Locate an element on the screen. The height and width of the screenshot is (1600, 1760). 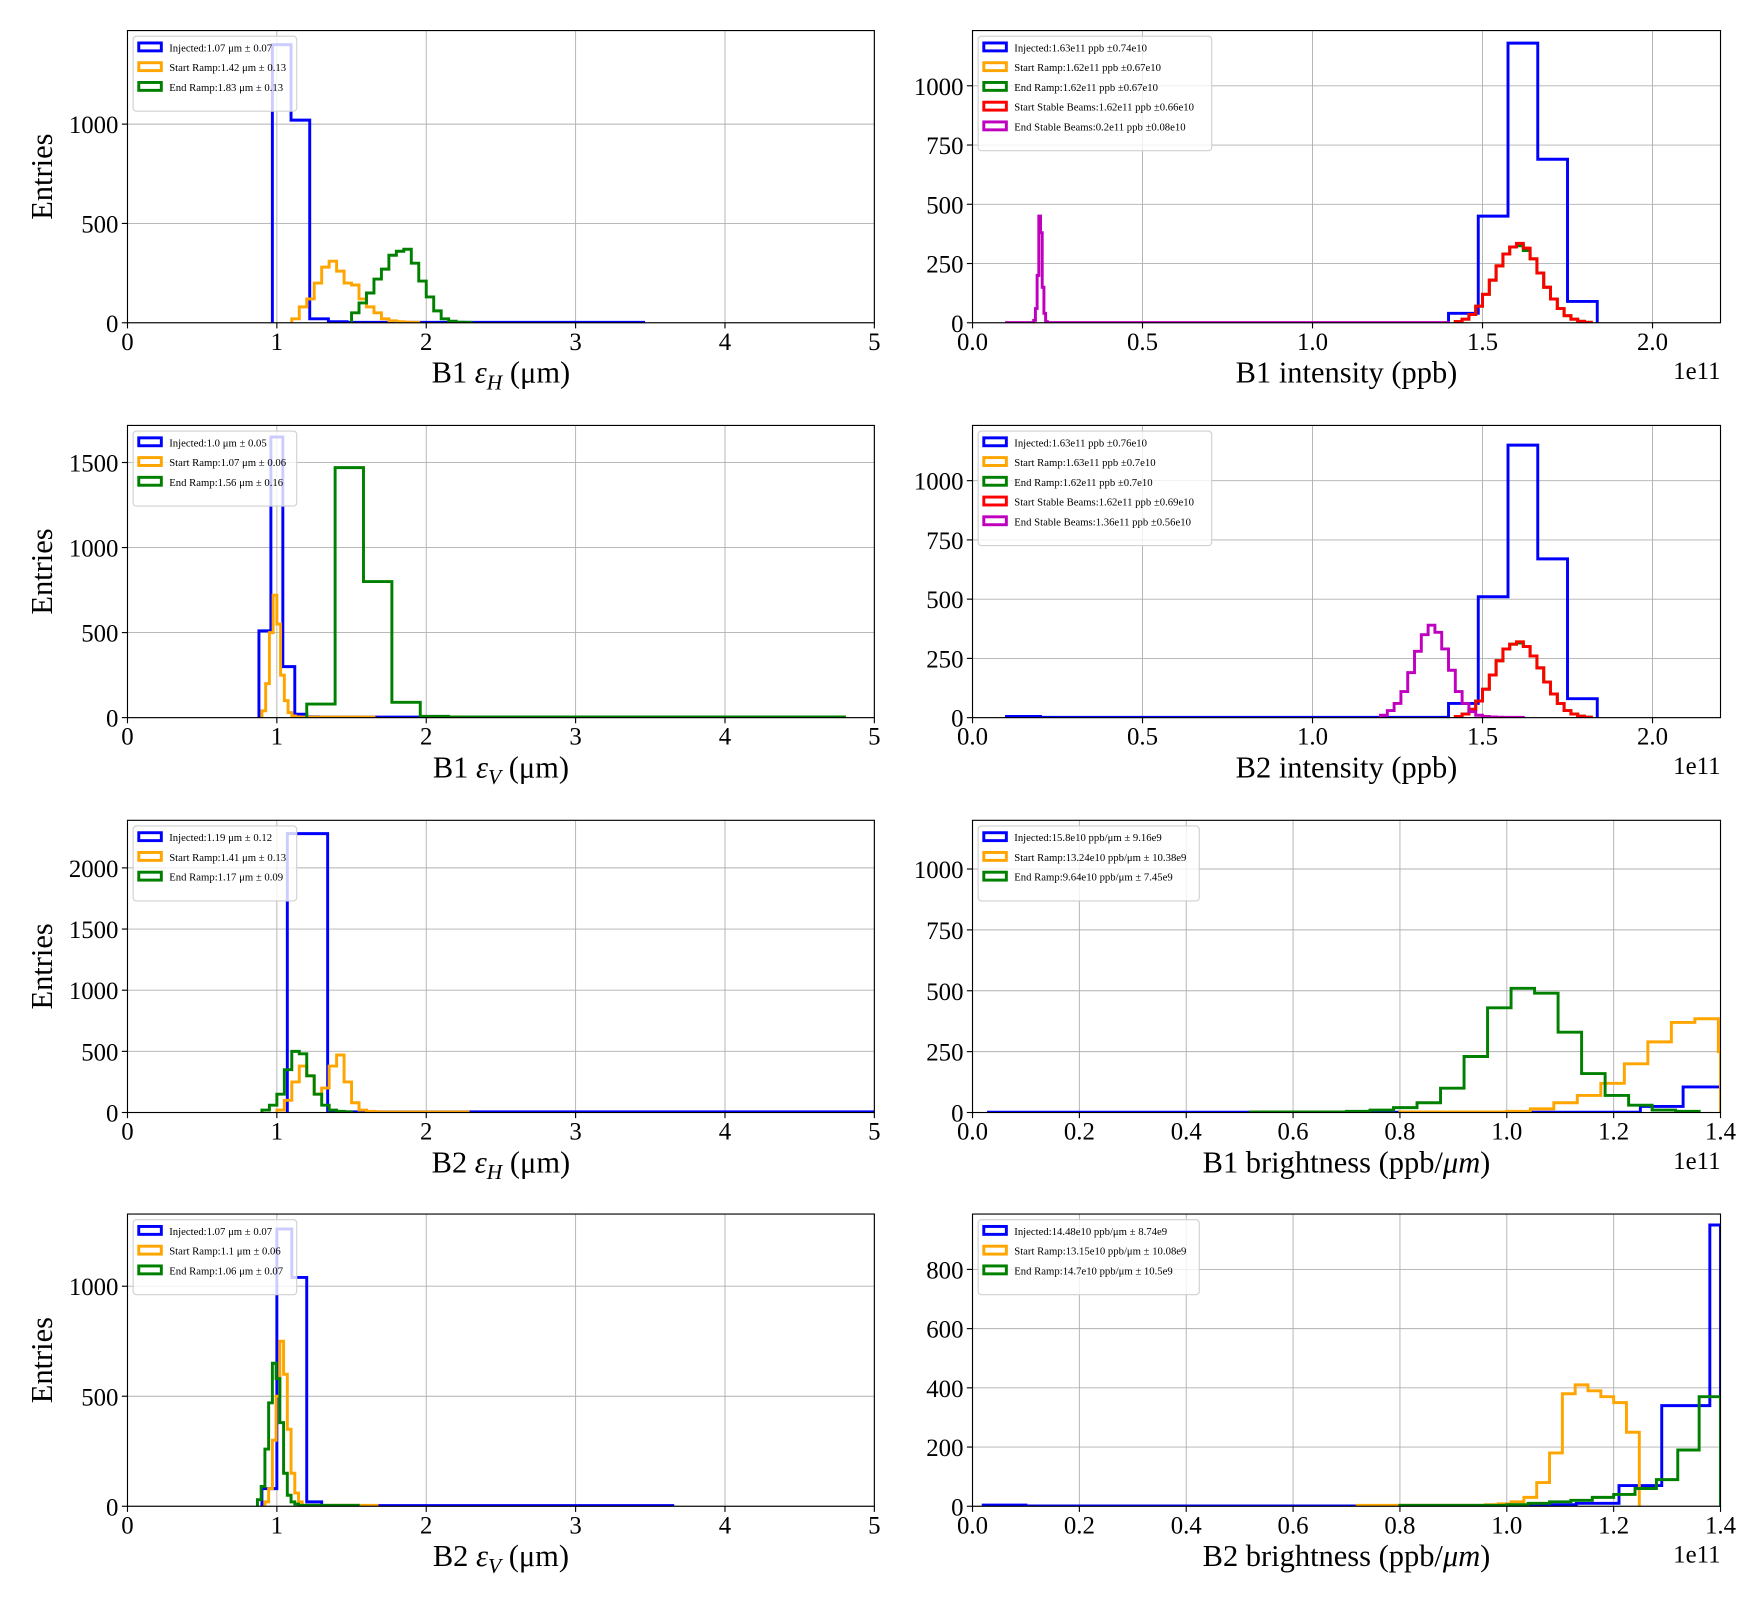
x-axis-label: B2 intensity (ppb) is located at coordinates (1347, 767).